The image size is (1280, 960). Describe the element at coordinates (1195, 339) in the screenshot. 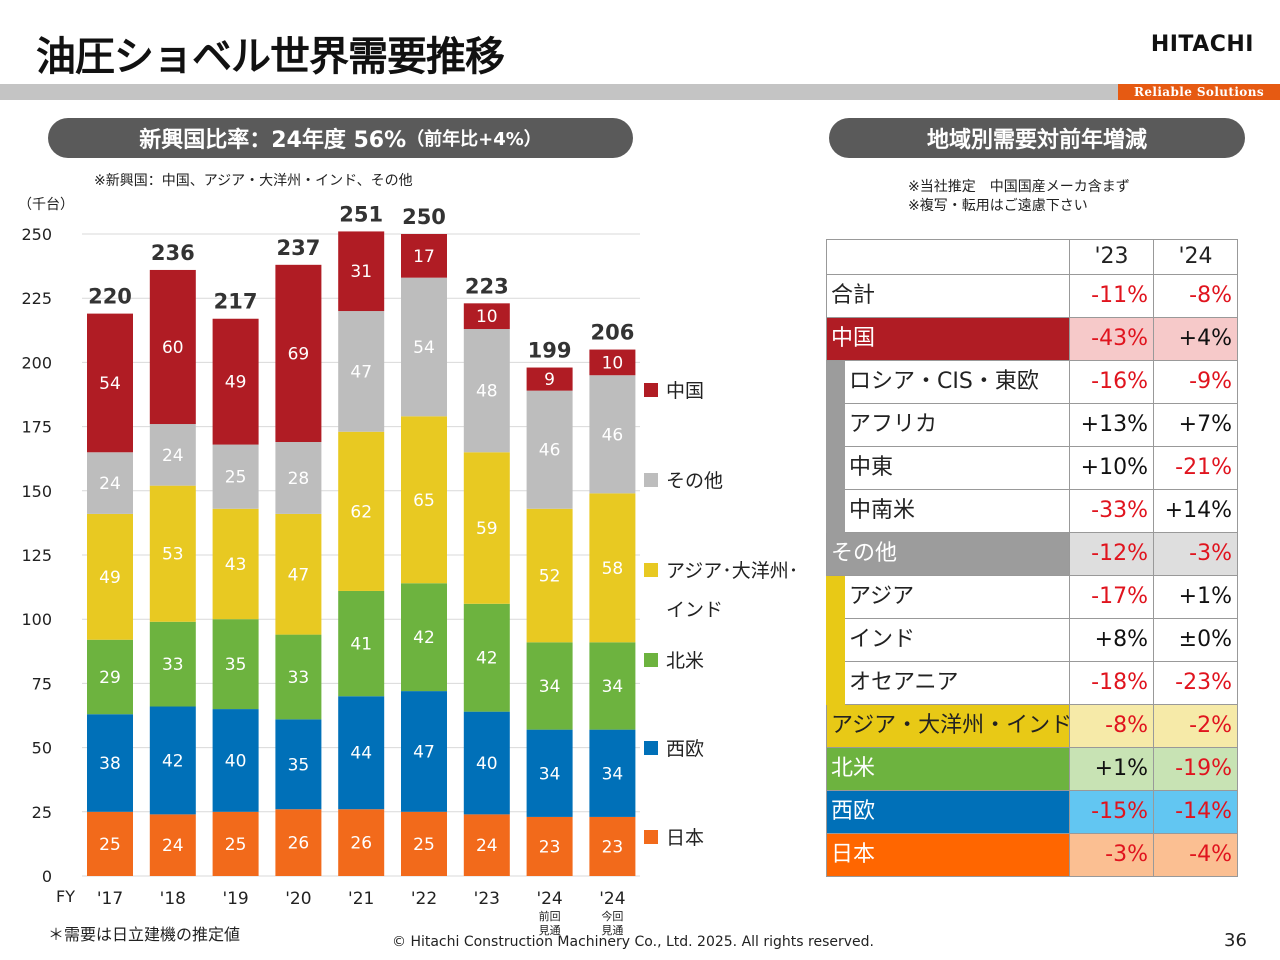

I see `value-24: +4%` at that location.